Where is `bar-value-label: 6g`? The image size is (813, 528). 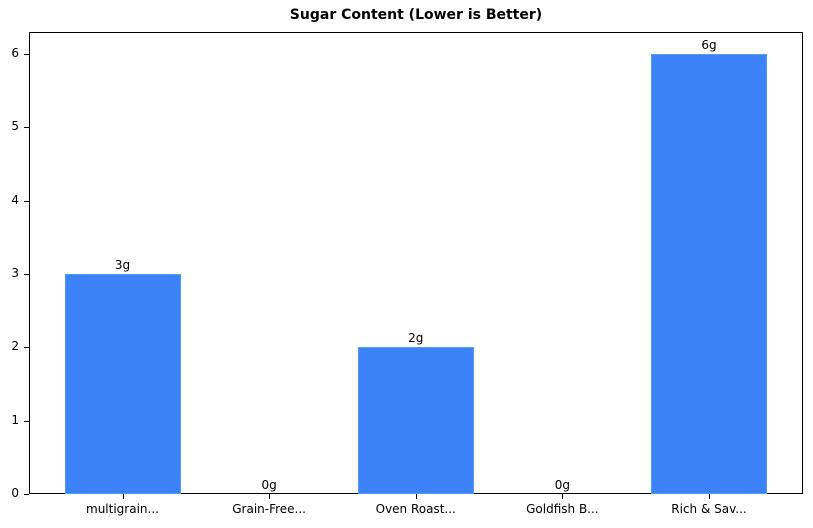
bar-value-label: 6g is located at coordinates (709, 45).